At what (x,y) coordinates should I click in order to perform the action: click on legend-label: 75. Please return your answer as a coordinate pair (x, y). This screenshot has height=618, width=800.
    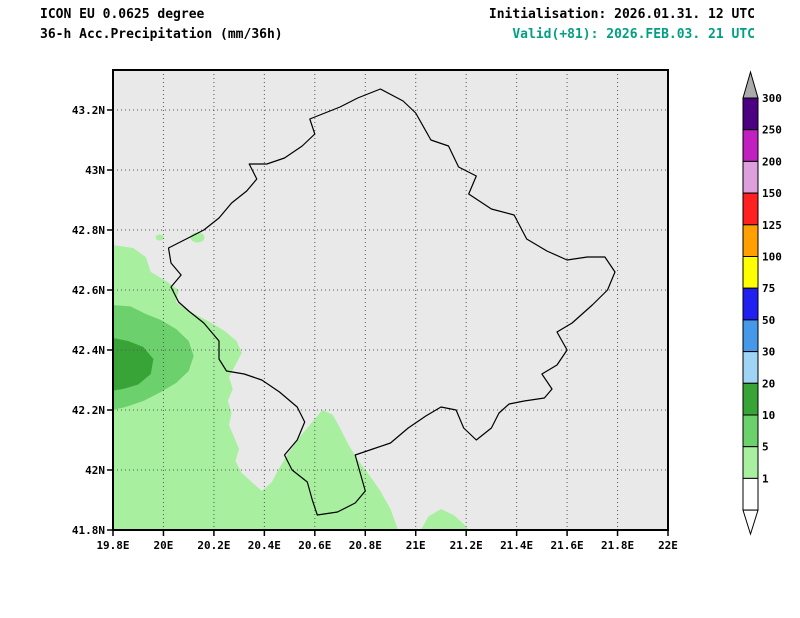
    Looking at the image, I should click on (768, 288).